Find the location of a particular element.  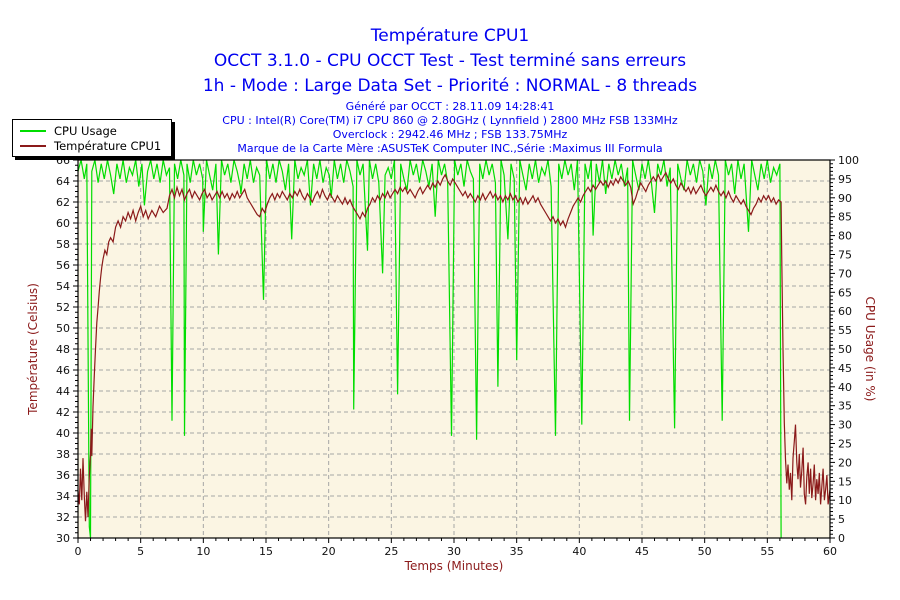

x-tick-label: 45 is located at coordinates (642, 551).